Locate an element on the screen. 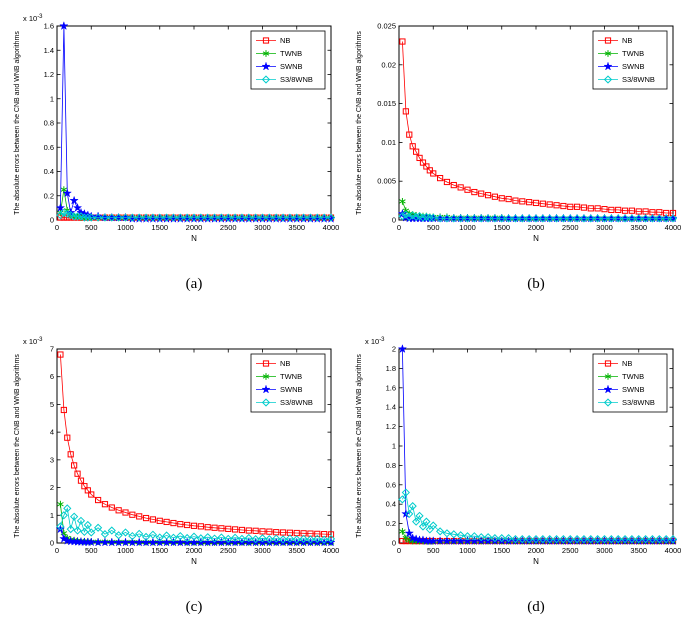 This screenshot has width=697, height=637. y-tick-label: 0.025 is located at coordinates (386, 26).